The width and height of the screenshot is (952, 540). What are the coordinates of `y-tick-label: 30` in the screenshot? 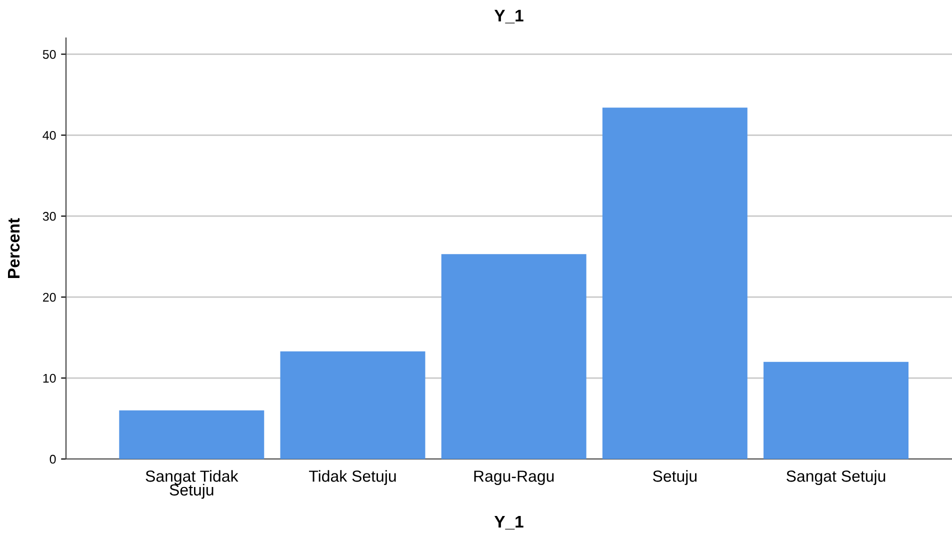 It's located at (49, 216).